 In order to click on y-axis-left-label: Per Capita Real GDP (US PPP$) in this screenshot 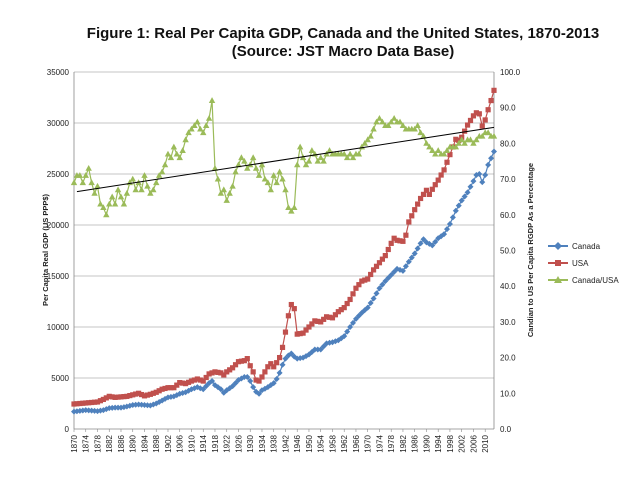, I will do `click(45, 250)`.